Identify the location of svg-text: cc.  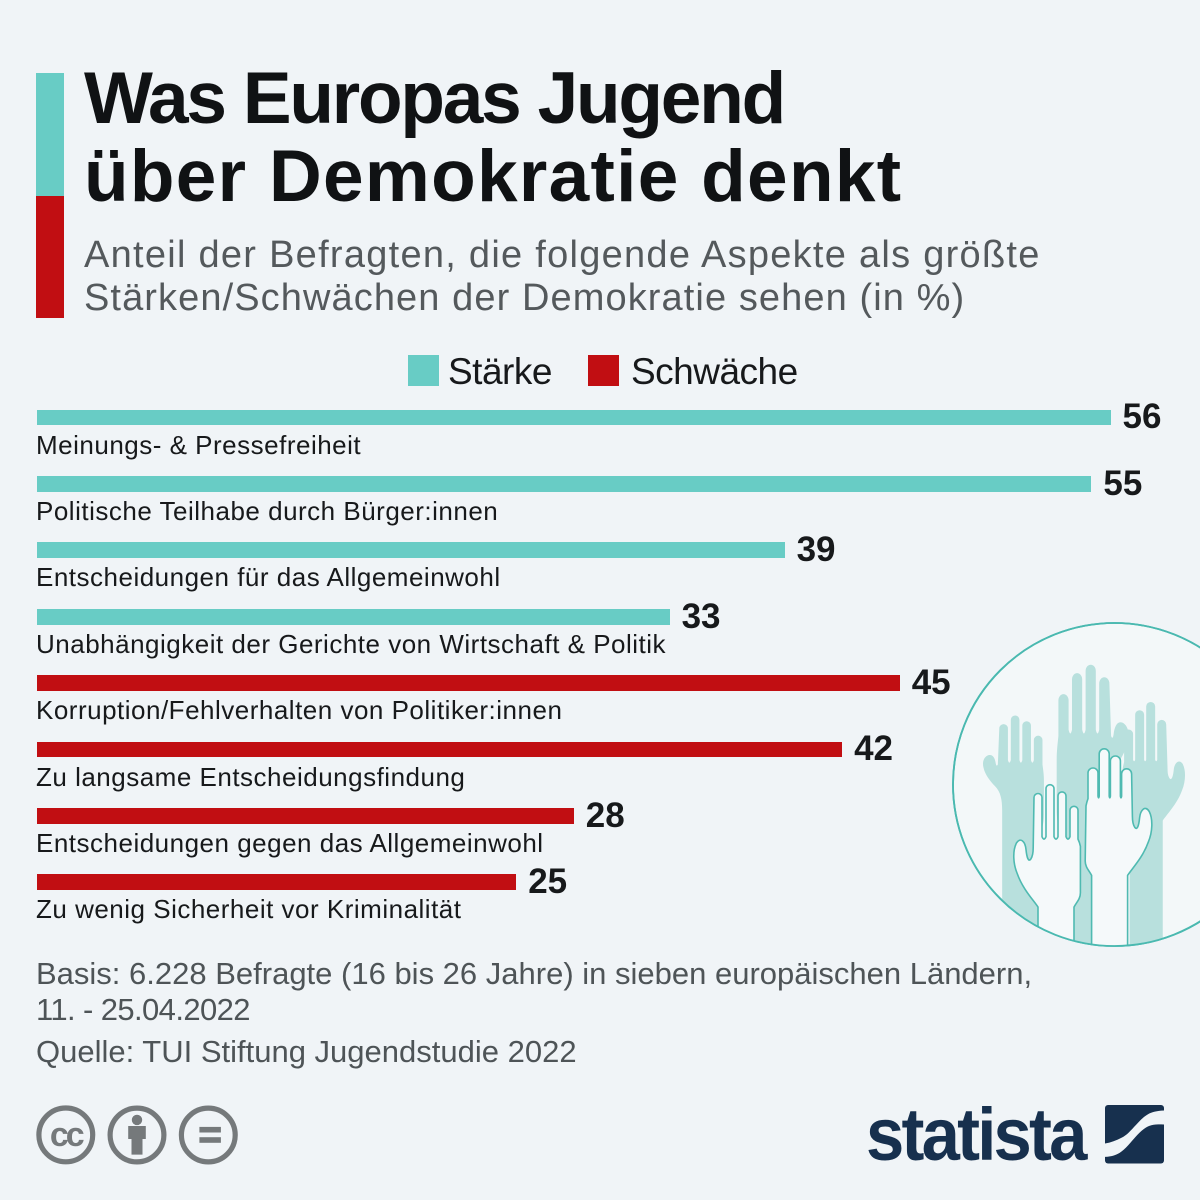
(67, 1135).